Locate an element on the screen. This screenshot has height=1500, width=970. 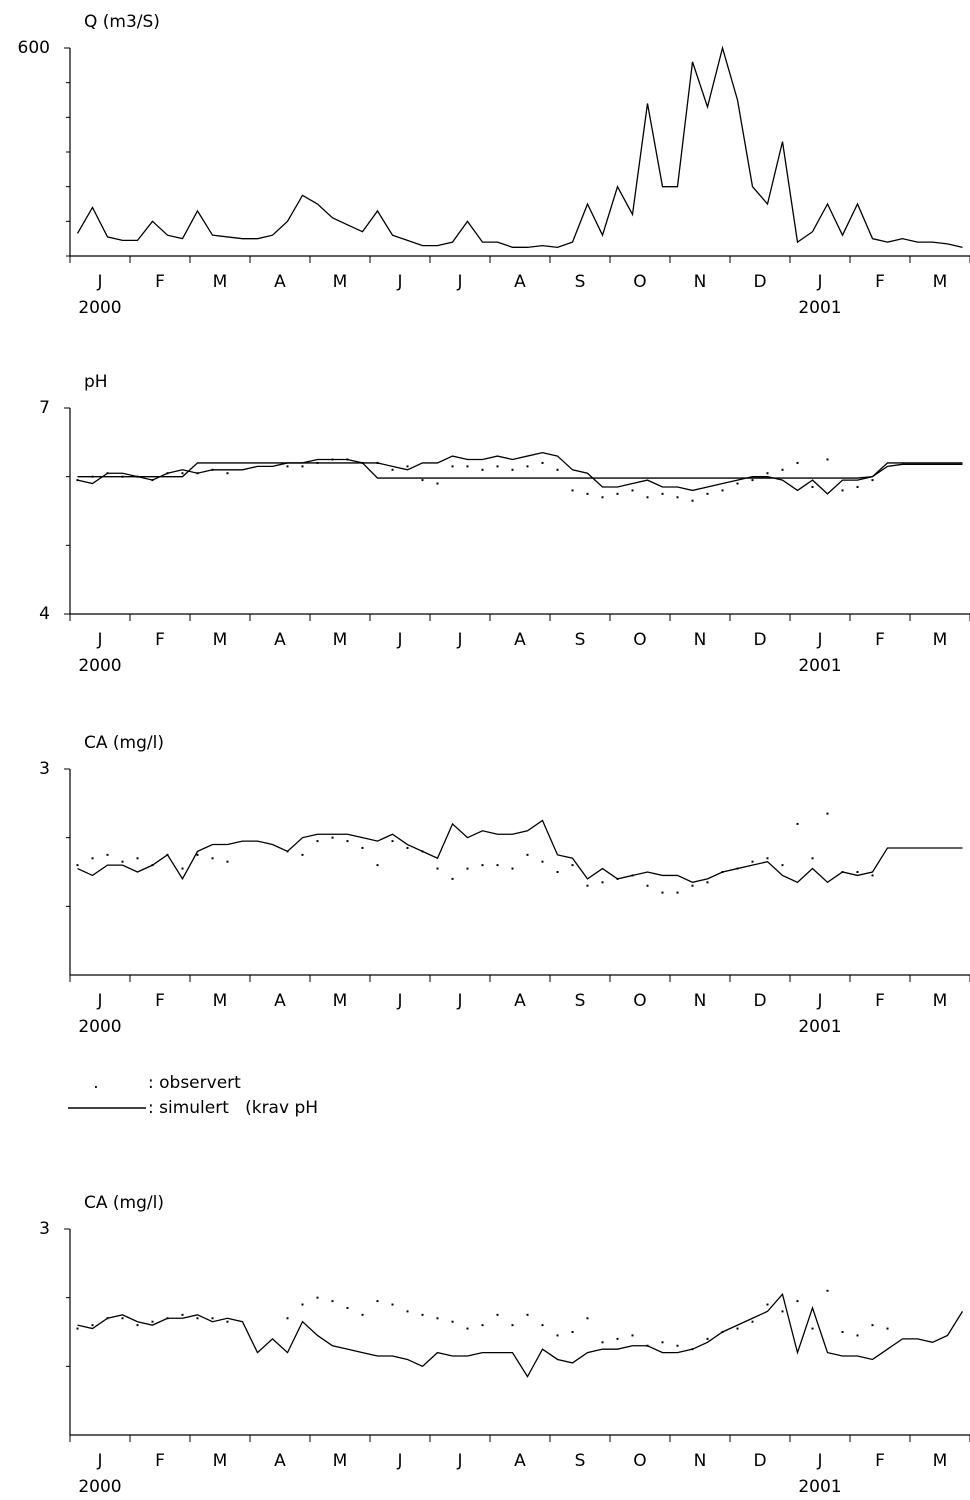
axis is located at coordinates (519, 1332).